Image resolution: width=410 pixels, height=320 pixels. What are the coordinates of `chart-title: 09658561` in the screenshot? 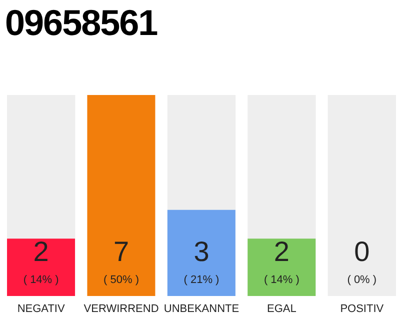 It's located at (81, 23).